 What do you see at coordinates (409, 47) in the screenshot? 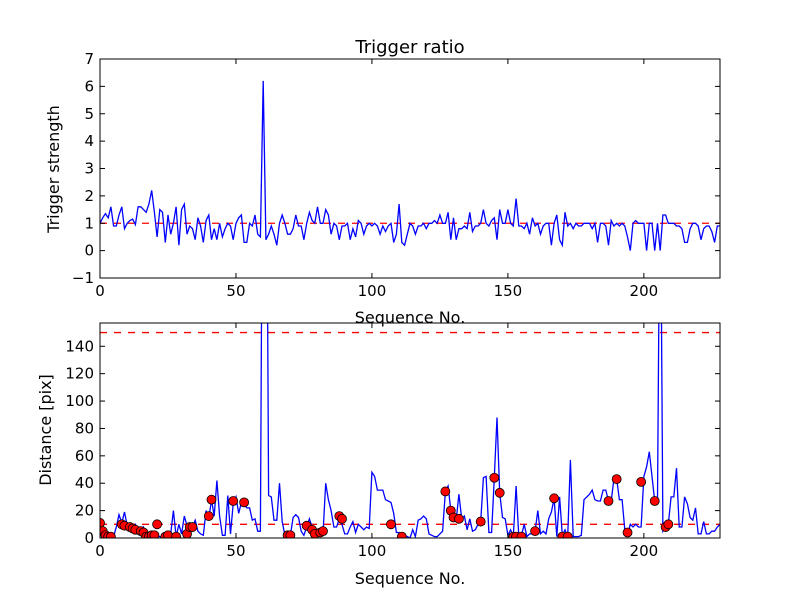
I see `chart-title: Trigger ratio` at bounding box center [409, 47].